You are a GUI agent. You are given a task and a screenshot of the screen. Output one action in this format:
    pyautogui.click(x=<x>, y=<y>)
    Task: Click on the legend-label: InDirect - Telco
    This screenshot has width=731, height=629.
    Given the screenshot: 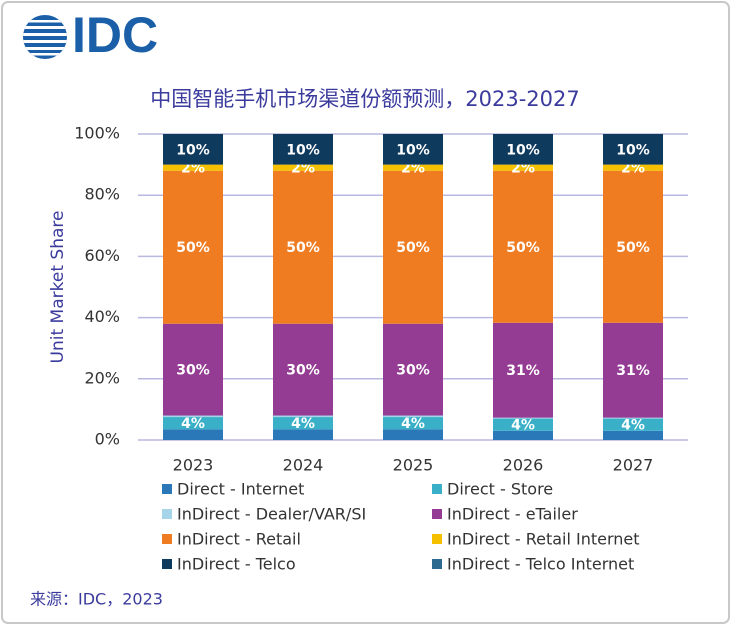 What is the action you would take?
    pyautogui.click(x=236, y=564)
    